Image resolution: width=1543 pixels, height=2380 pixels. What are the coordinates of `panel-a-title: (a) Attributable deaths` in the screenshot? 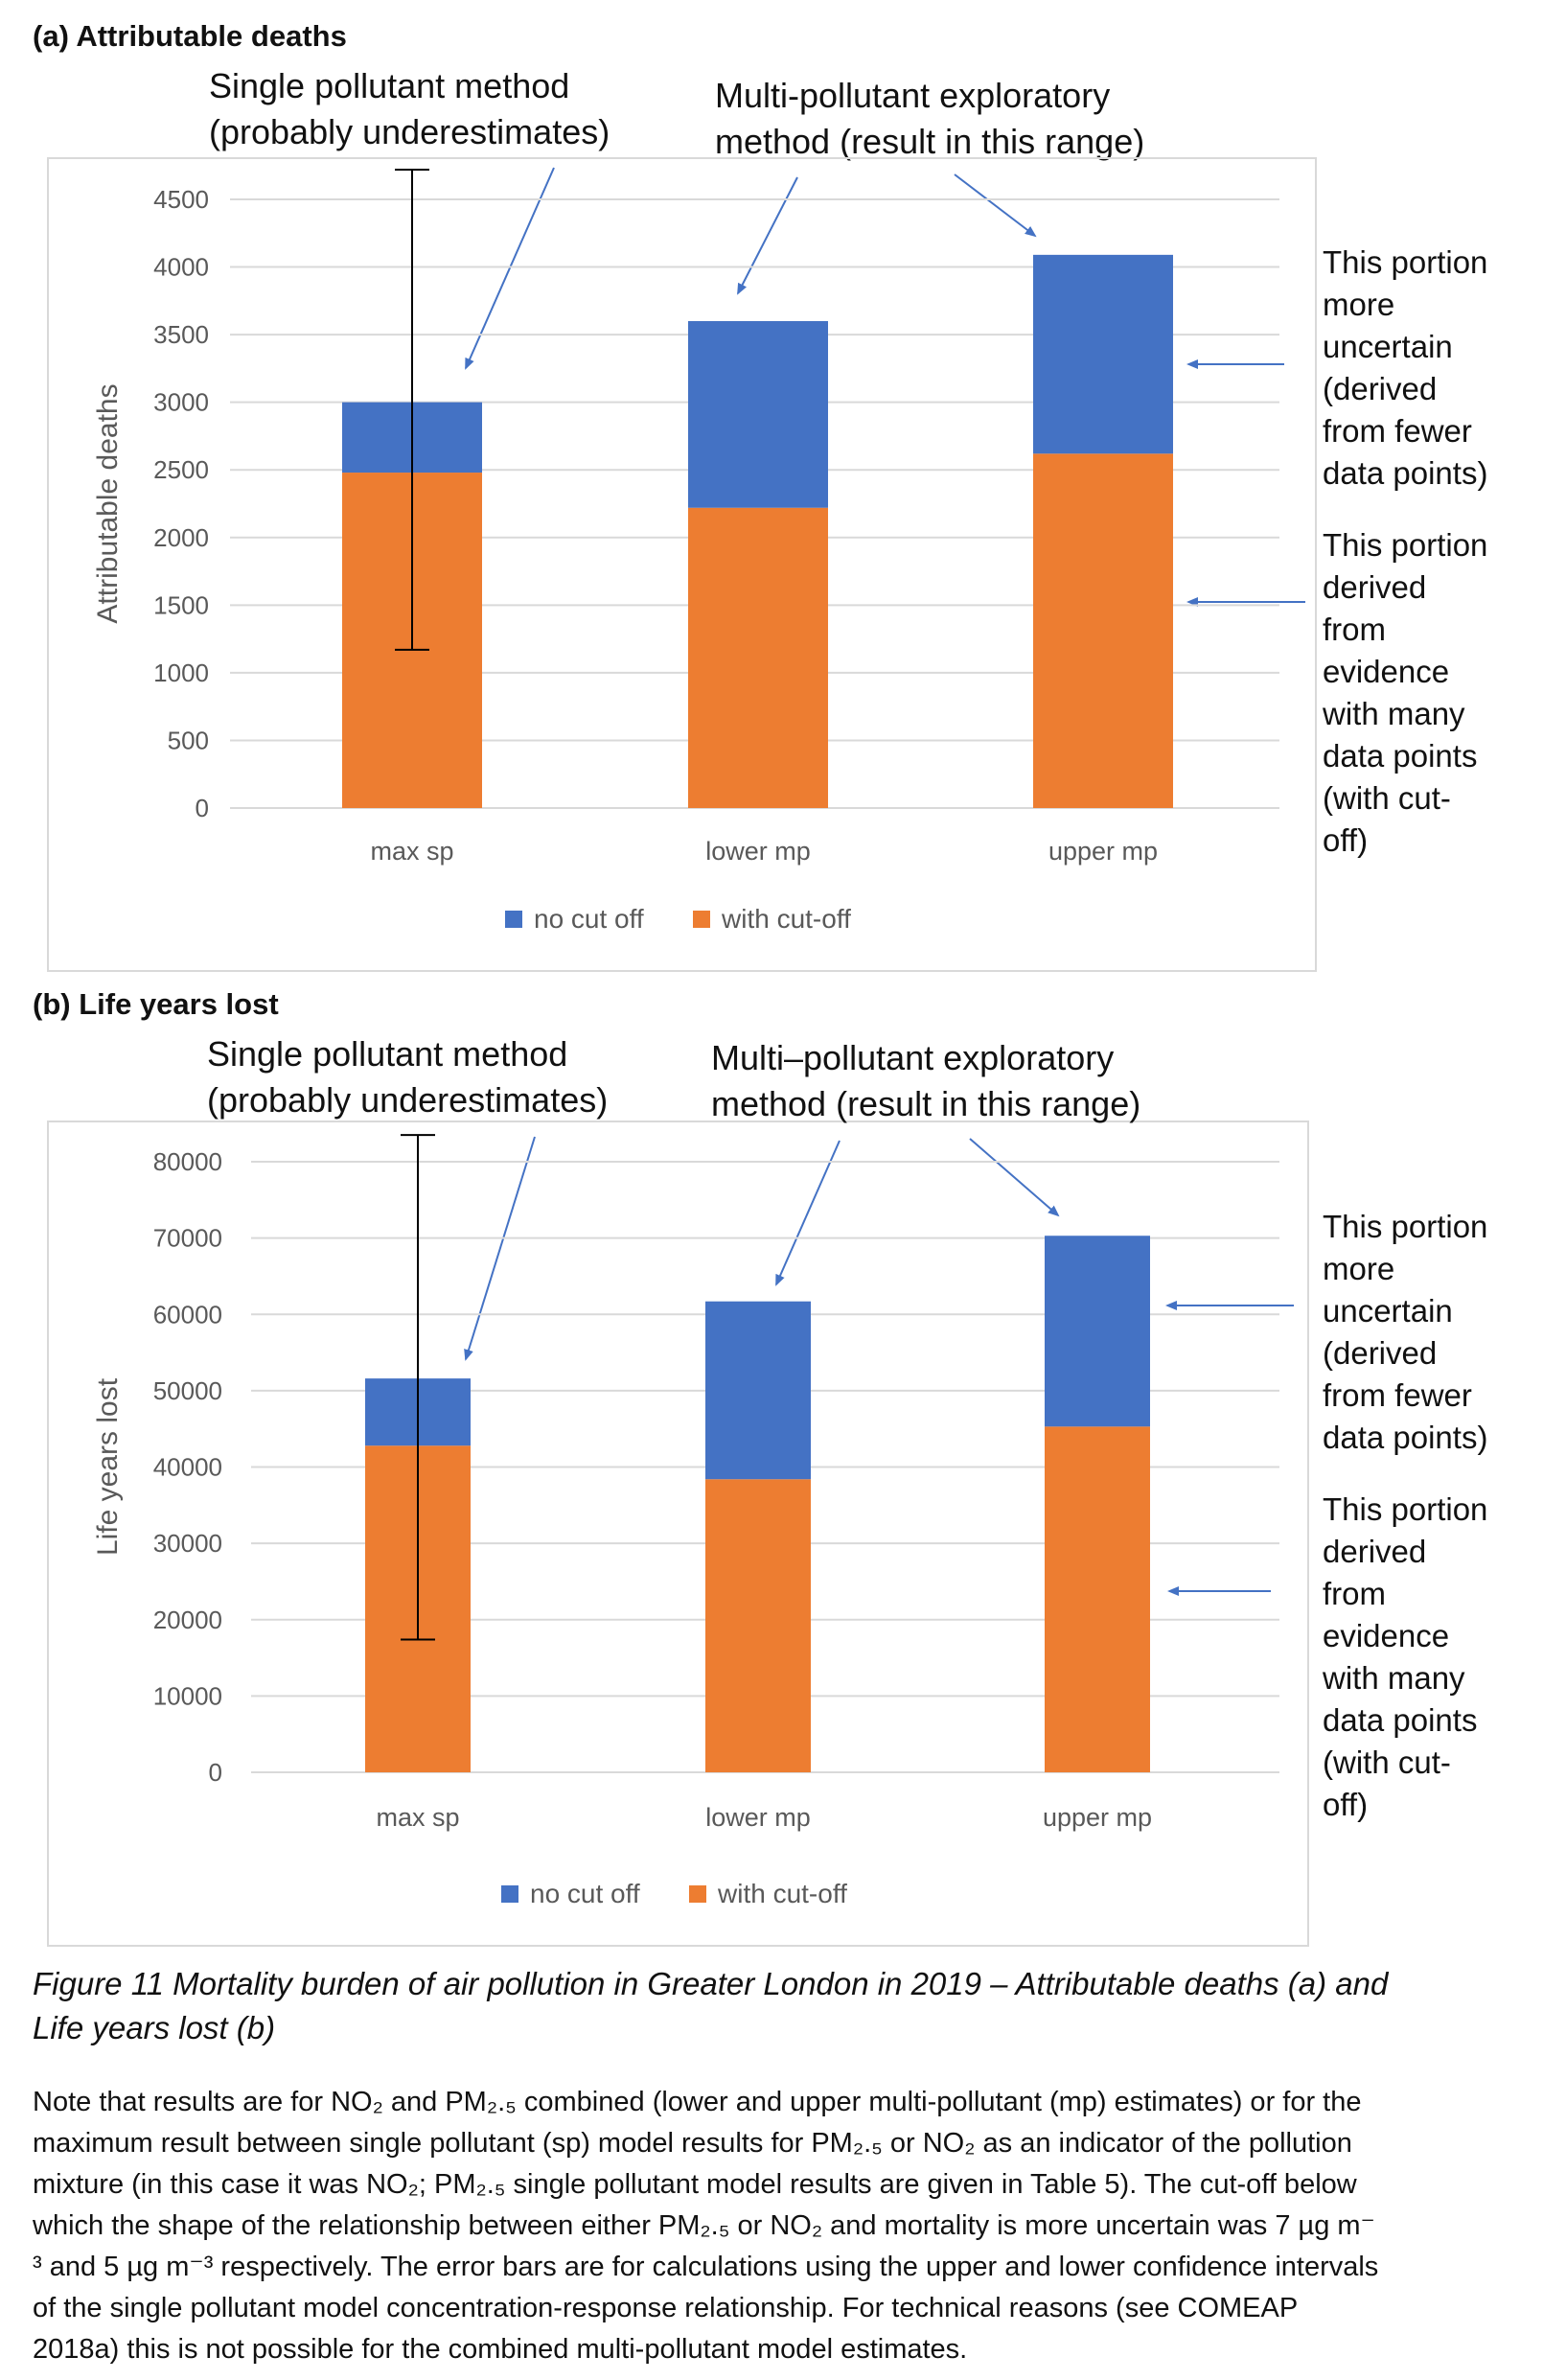 It's located at (190, 36).